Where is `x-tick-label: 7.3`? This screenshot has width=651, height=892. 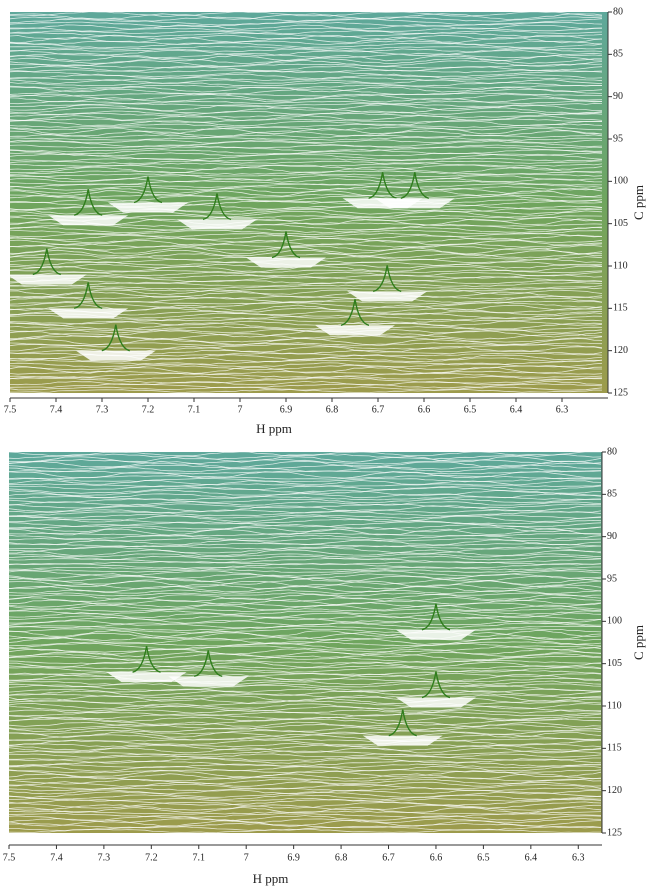
x-tick-label: 7.3 is located at coordinates (104, 857).